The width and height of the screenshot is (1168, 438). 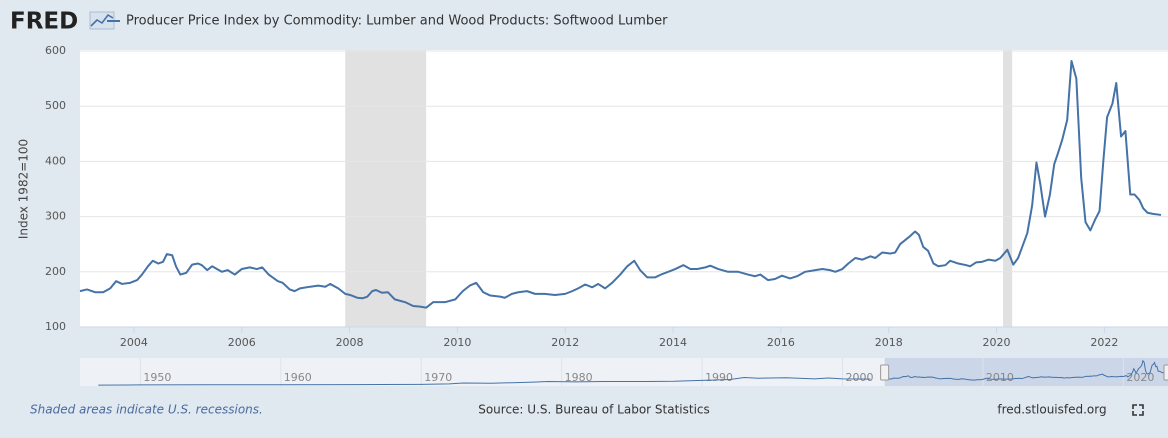 What do you see at coordinates (134, 342) in the screenshot?
I see `x-tick-label: 2004` at bounding box center [134, 342].